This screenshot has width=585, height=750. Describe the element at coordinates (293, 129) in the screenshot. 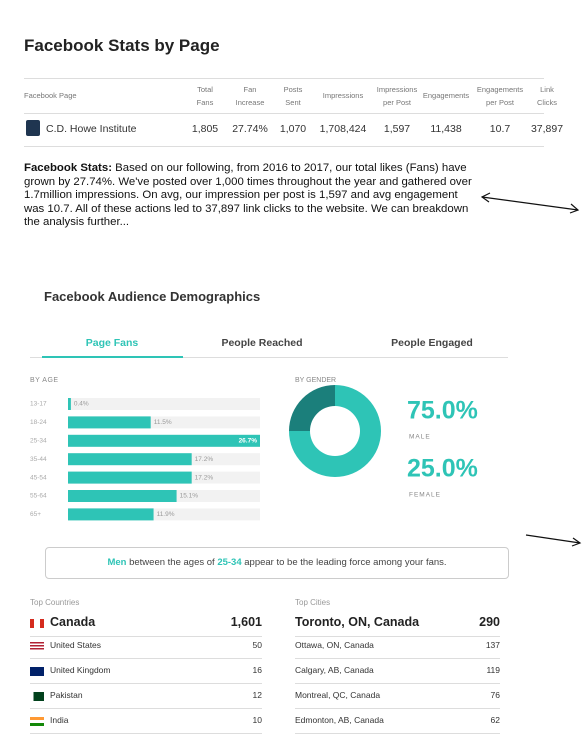

I see `table-cell: 1,070` at that location.